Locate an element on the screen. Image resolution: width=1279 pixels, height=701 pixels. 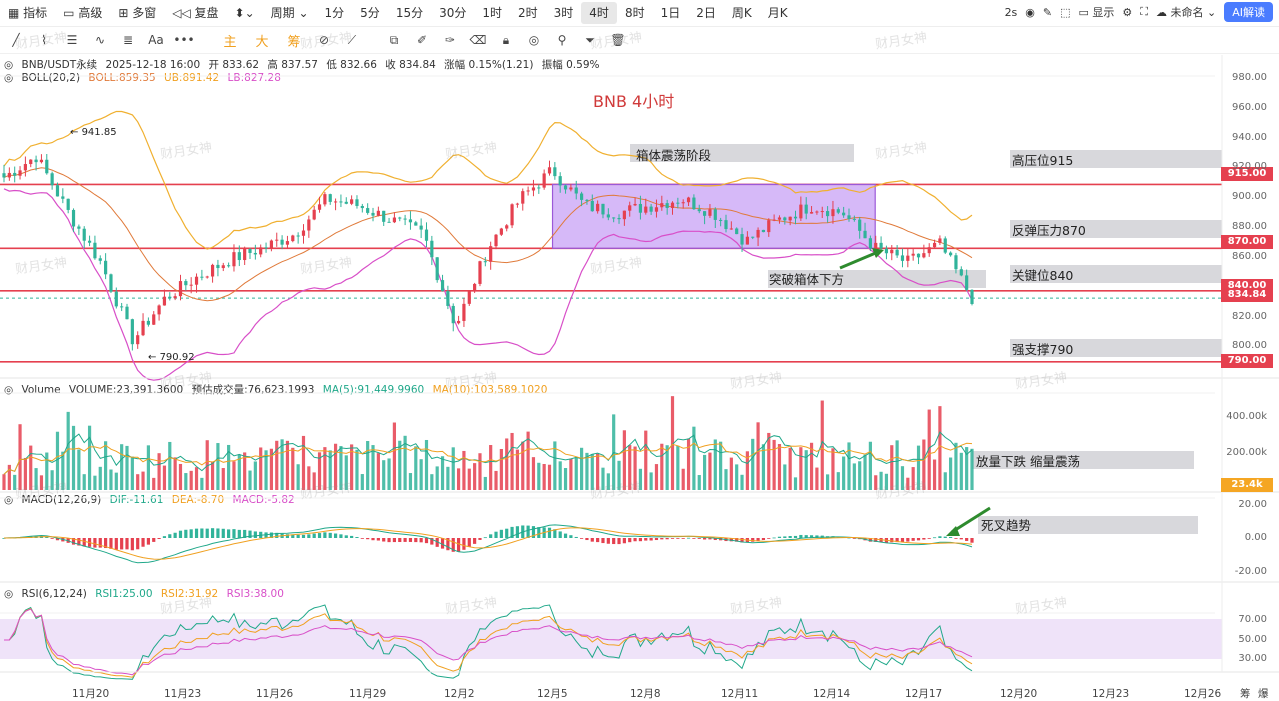
pencil-icon: ✐ is located at coordinates (422, 40).